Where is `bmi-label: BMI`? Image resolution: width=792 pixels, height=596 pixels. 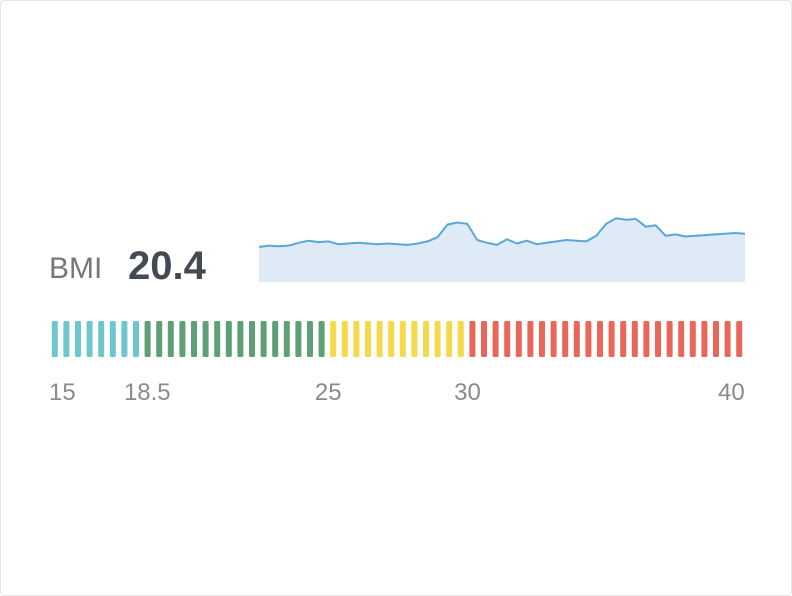
bmi-label: BMI is located at coordinates (76, 268).